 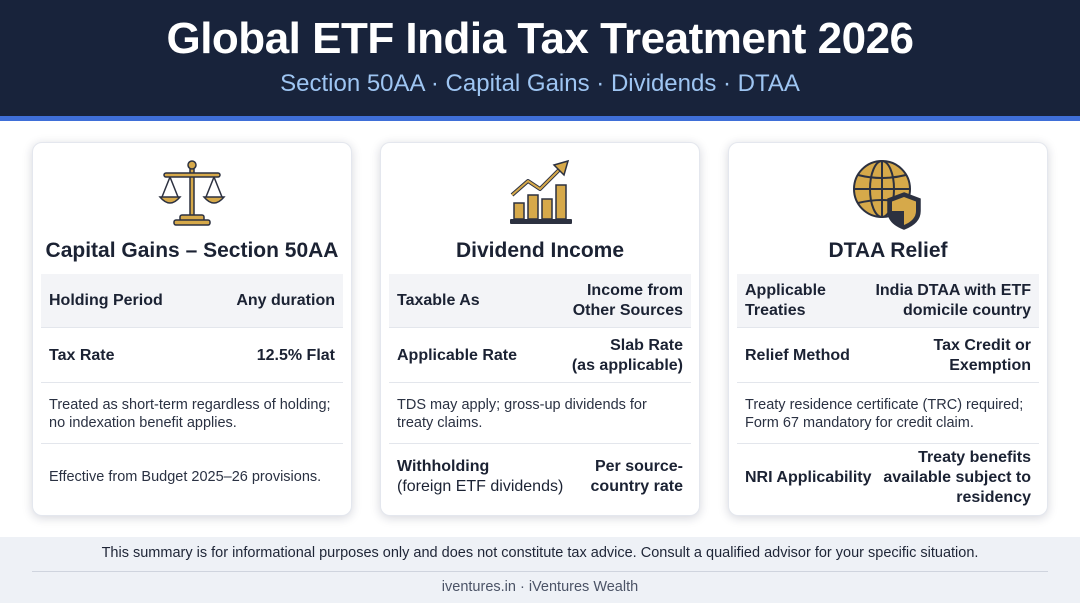 What do you see at coordinates (82, 355) in the screenshot?
I see `row-label: Tax Rate` at bounding box center [82, 355].